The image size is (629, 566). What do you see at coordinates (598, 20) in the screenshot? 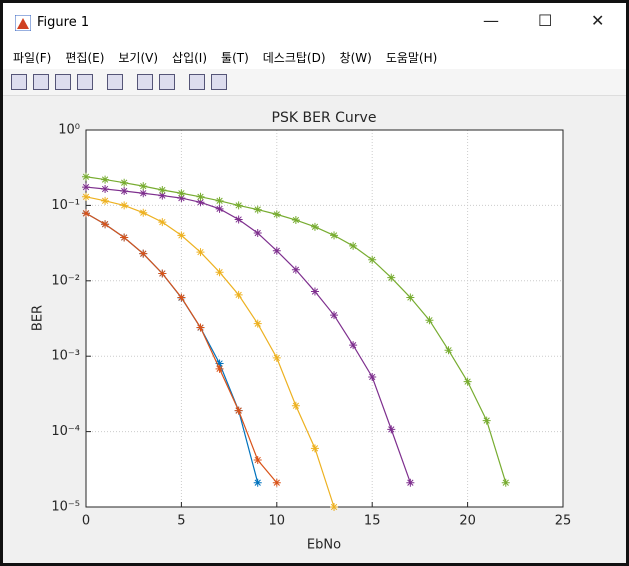
I see `close-button: ✕` at bounding box center [598, 20].